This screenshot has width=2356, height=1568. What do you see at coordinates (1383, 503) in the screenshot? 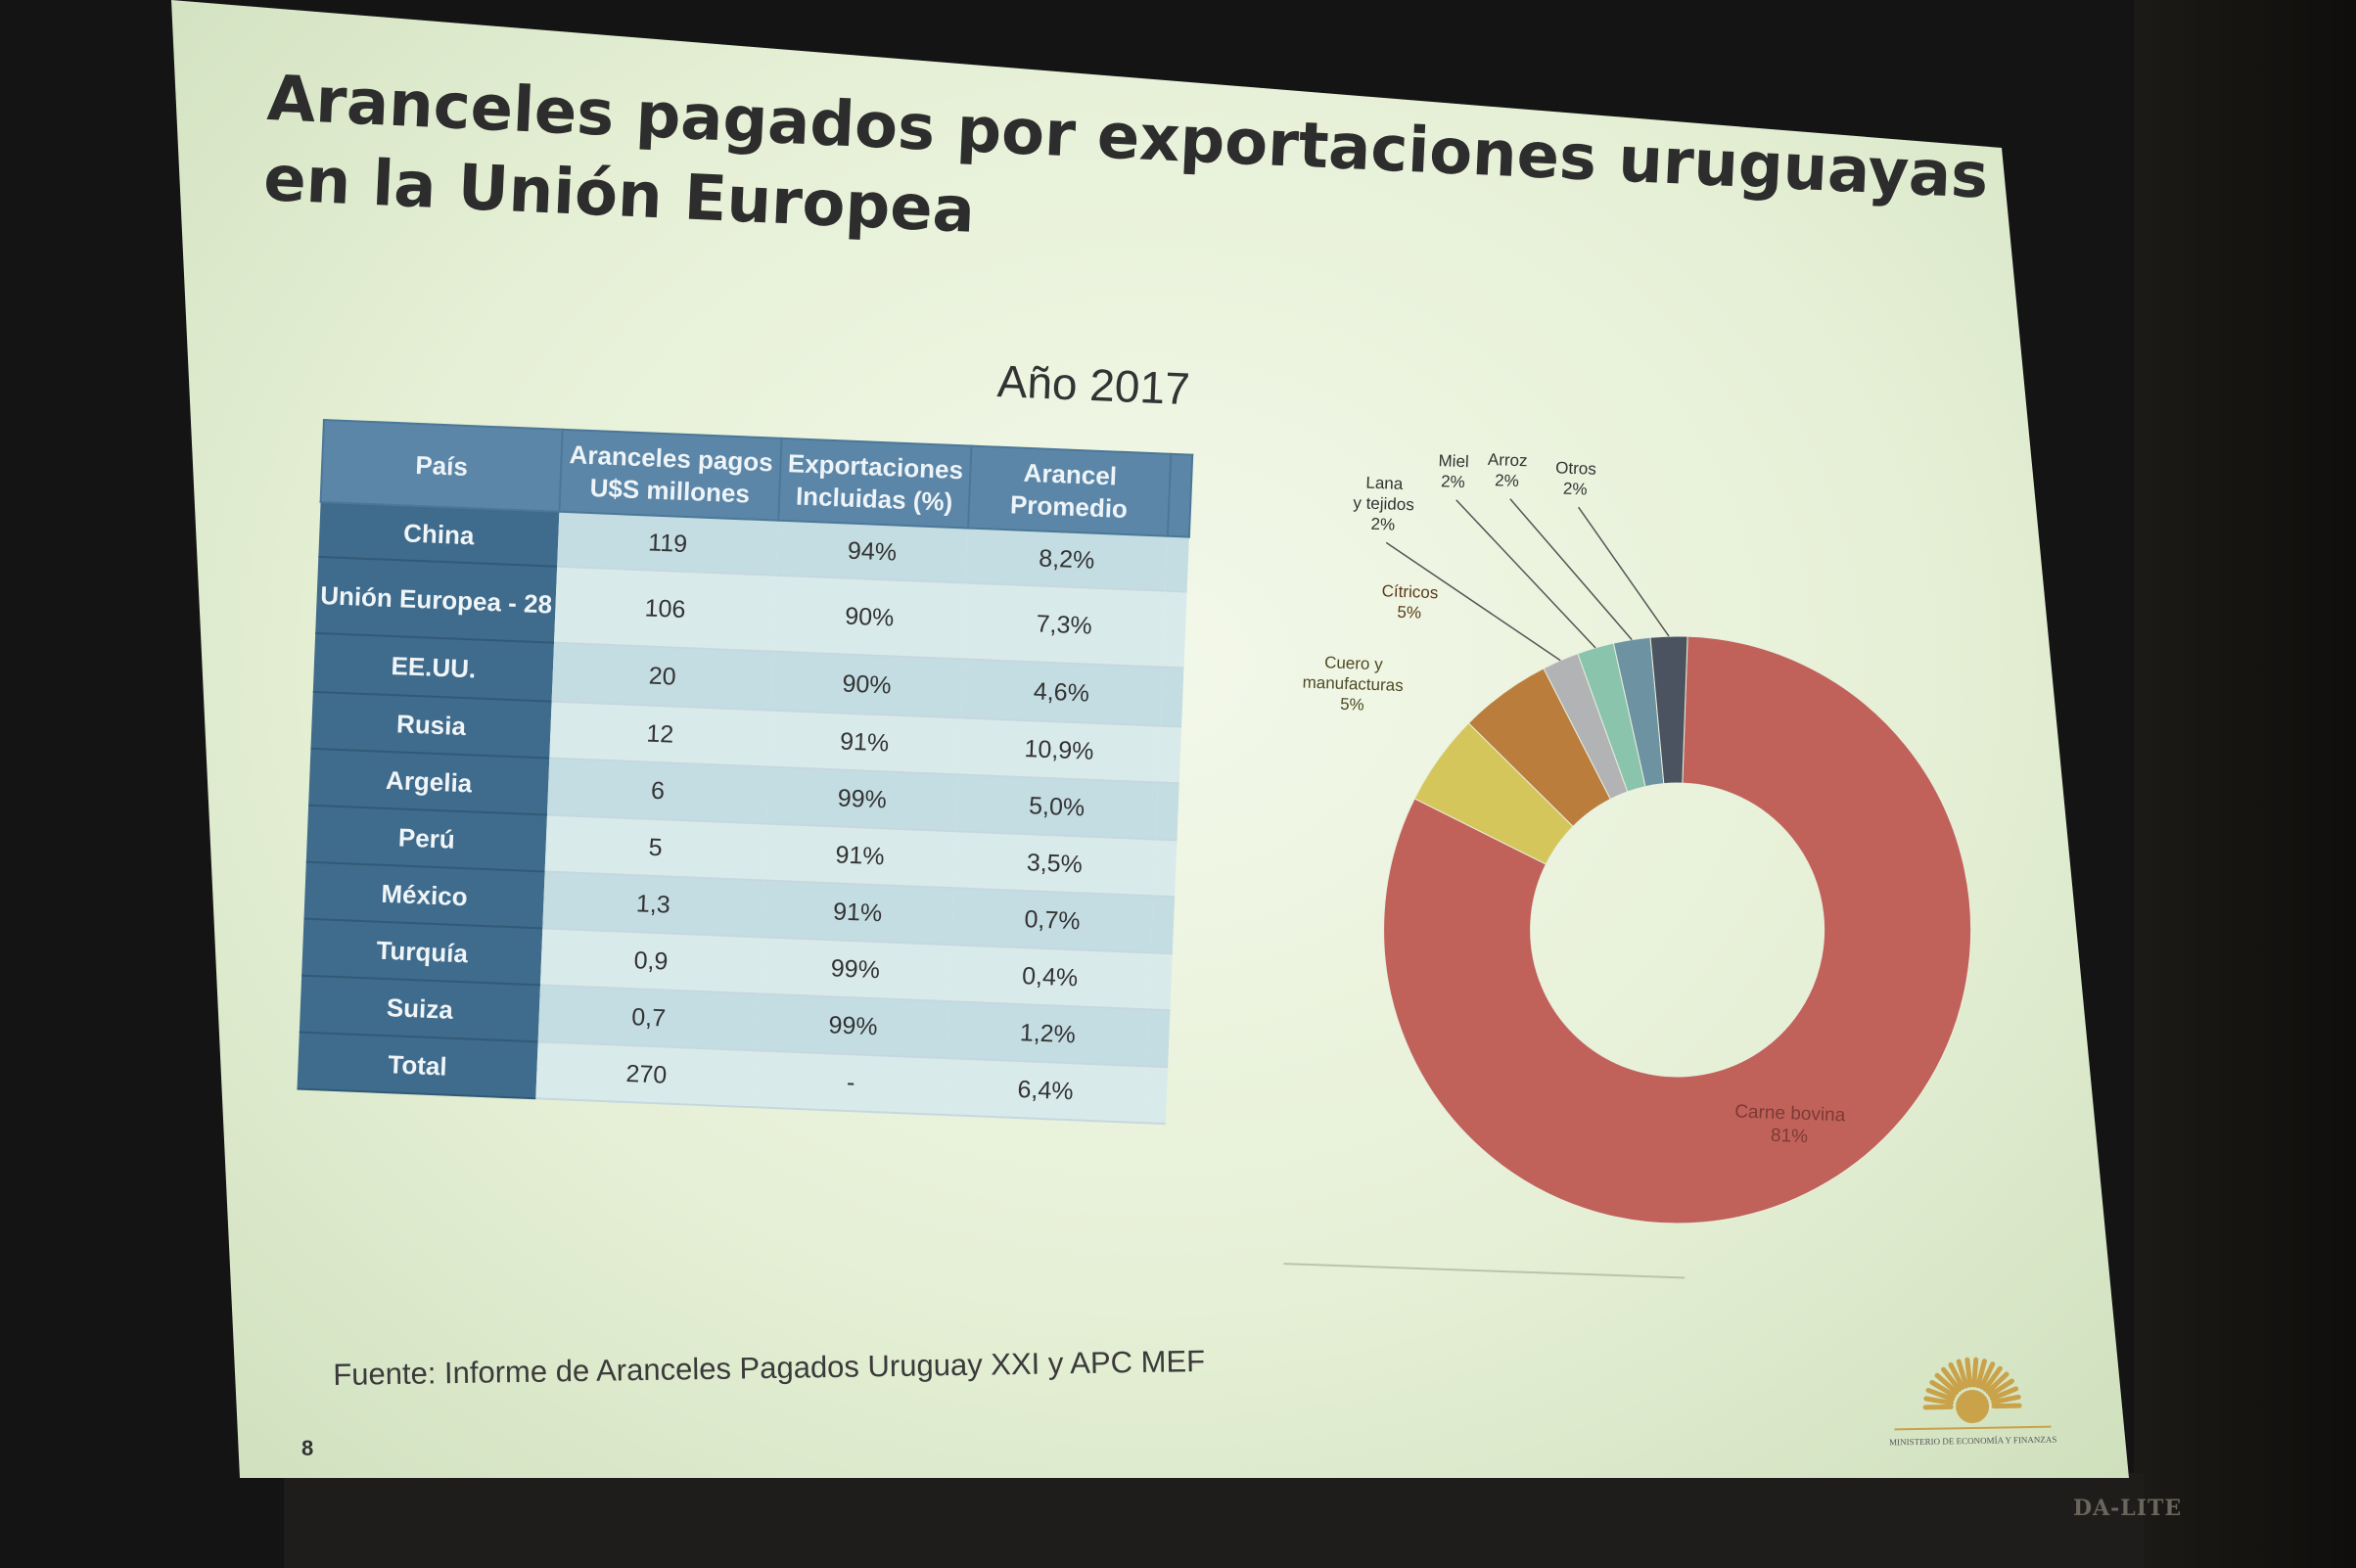
I see `slice-label: y tejidos` at bounding box center [1383, 503].